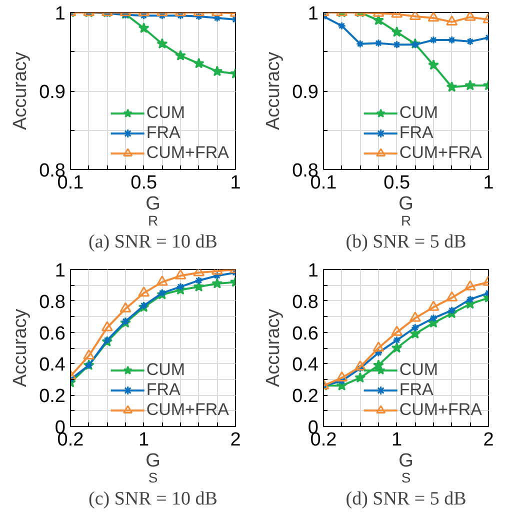  I want to click on text: (d) SNR = 5 dB, so click(406, 499).